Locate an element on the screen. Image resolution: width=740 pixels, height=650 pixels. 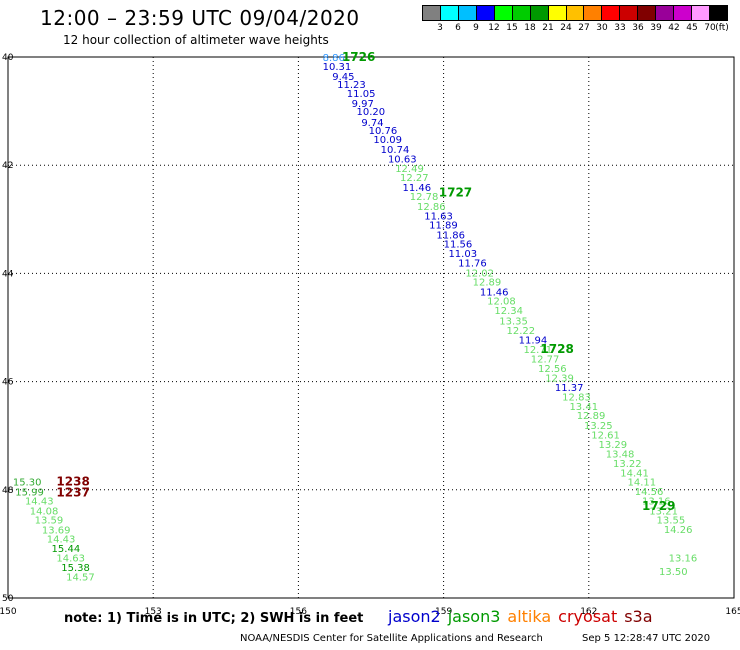
wave-height-reading: 13.25 is located at coordinates (598, 426).